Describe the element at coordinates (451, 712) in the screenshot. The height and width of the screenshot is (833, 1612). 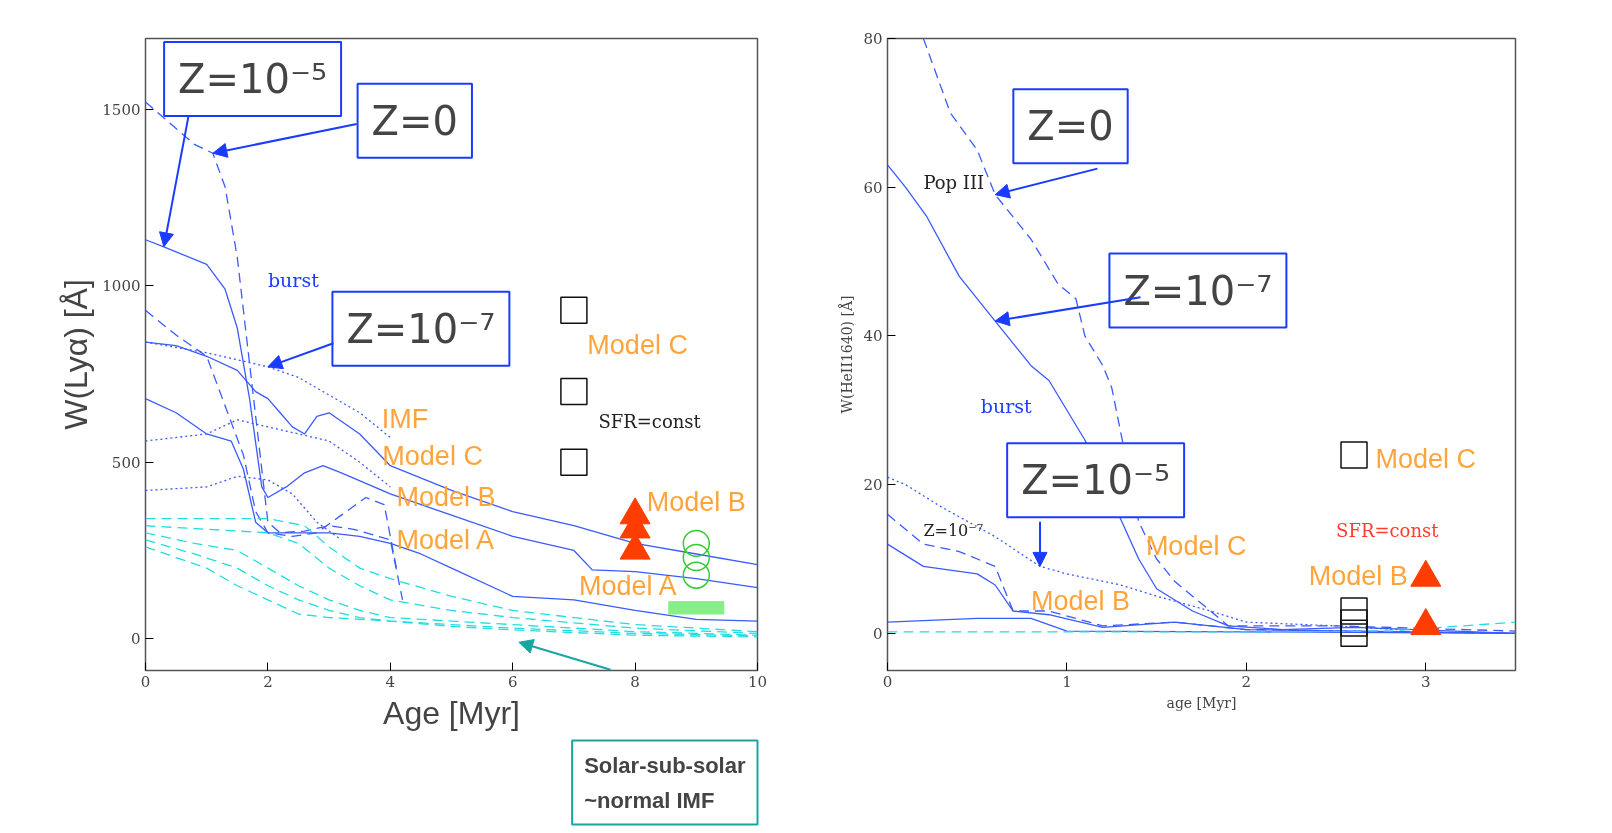
I see `x-axis-title: Age [Myr]` at that location.